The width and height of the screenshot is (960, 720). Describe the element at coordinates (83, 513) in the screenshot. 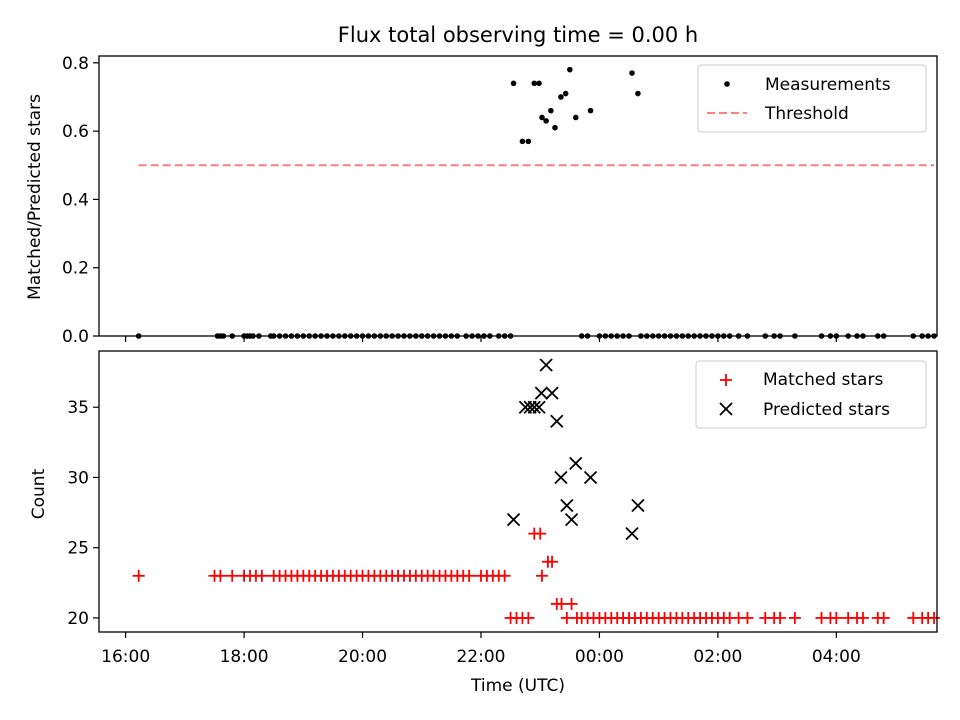

I see `bottom-y-ticks: 20 25 30 35` at that location.